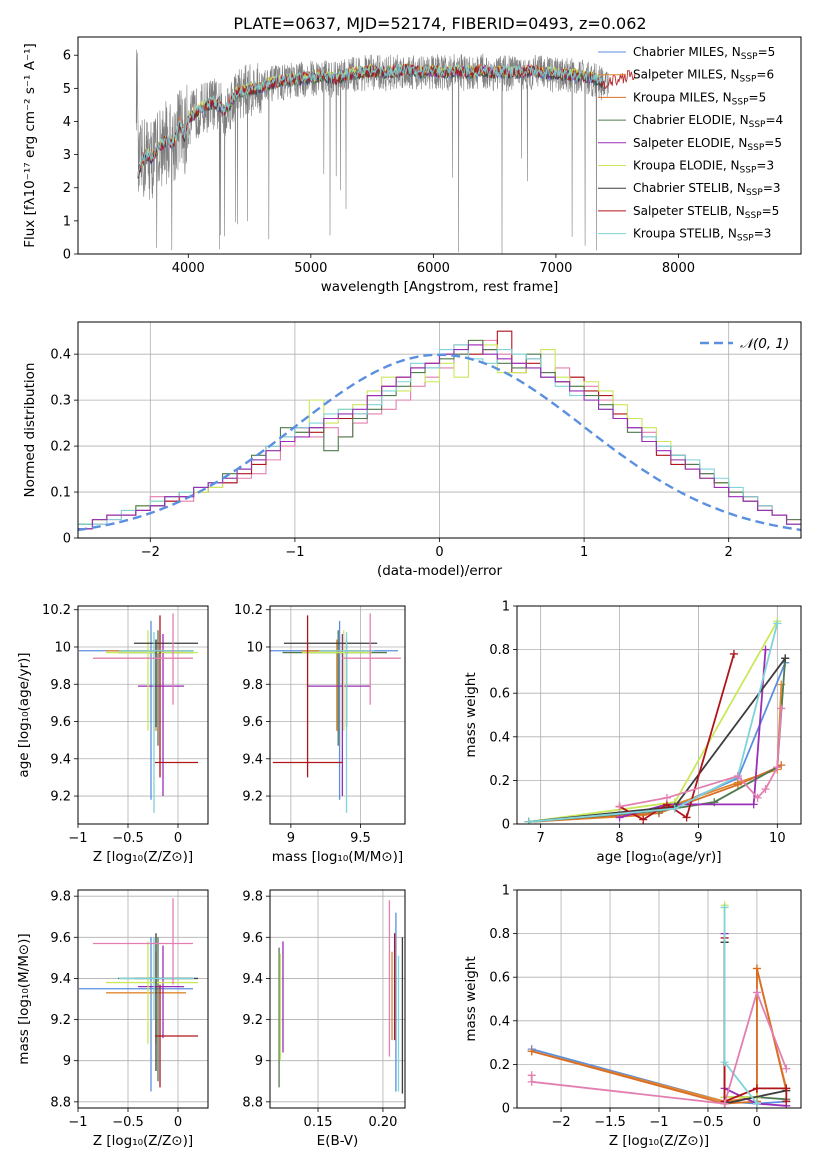  What do you see at coordinates (254, 647) in the screenshot?
I see `y-tick-label: 10` at bounding box center [254, 647].